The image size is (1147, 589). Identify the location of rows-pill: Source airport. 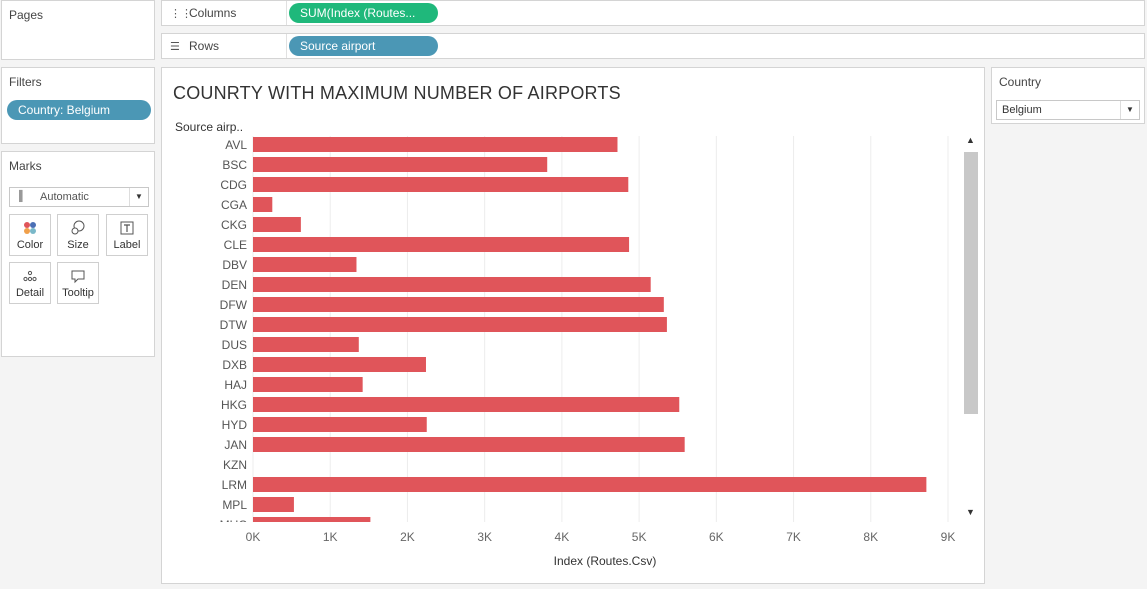
(363, 46).